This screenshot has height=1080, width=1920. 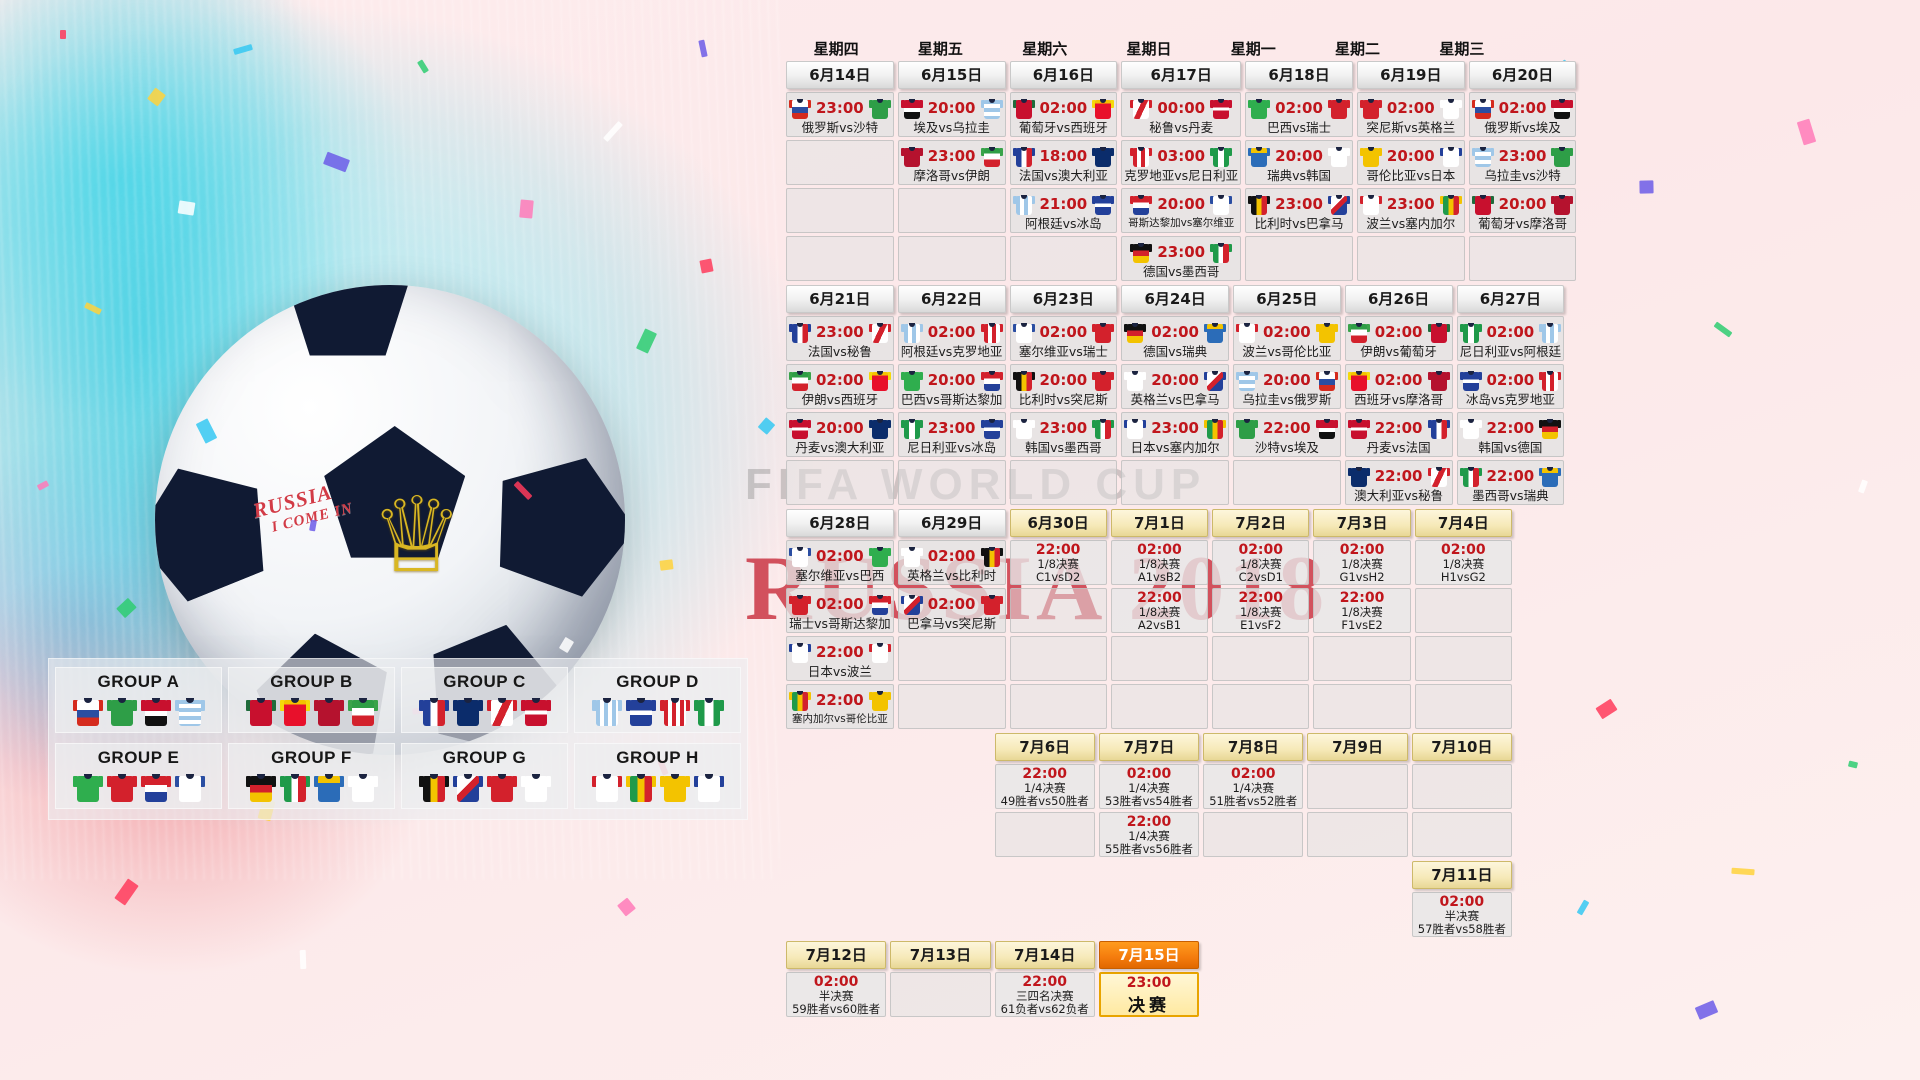 What do you see at coordinates (1522, 162) in the screenshot?
I see `match-cell: 23:00 乌拉圭vs沙特` at bounding box center [1522, 162].